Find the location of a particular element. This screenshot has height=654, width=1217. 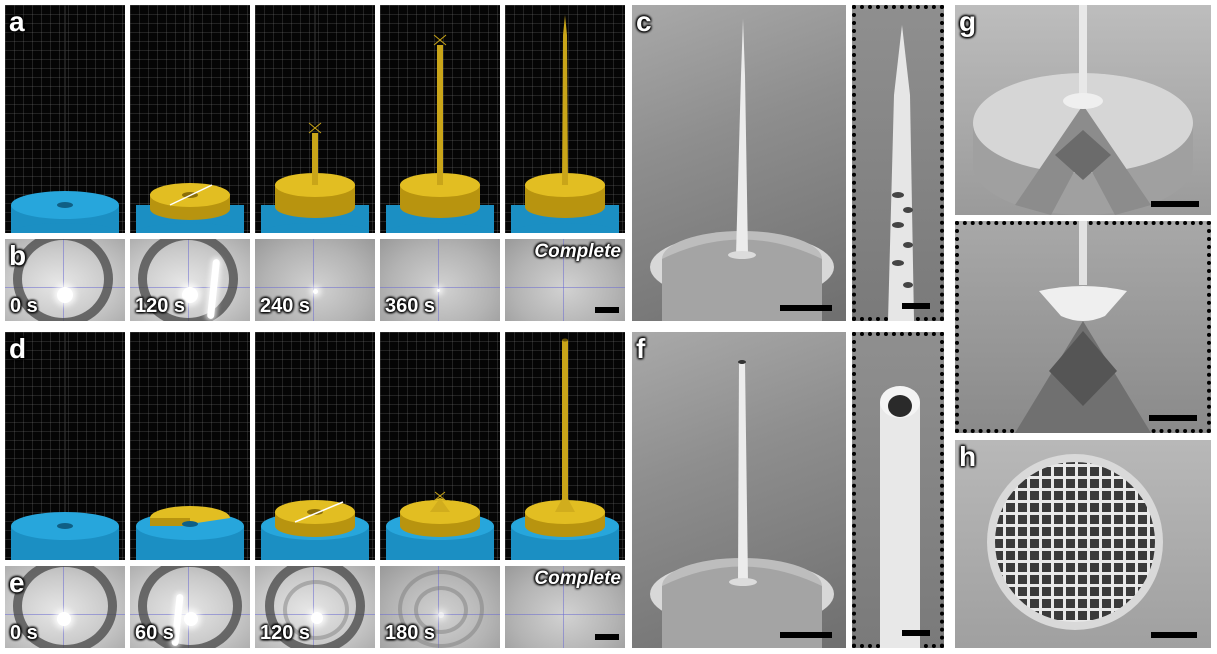

camera-b-frame-1: b 0 s is located at coordinates (65, 280).